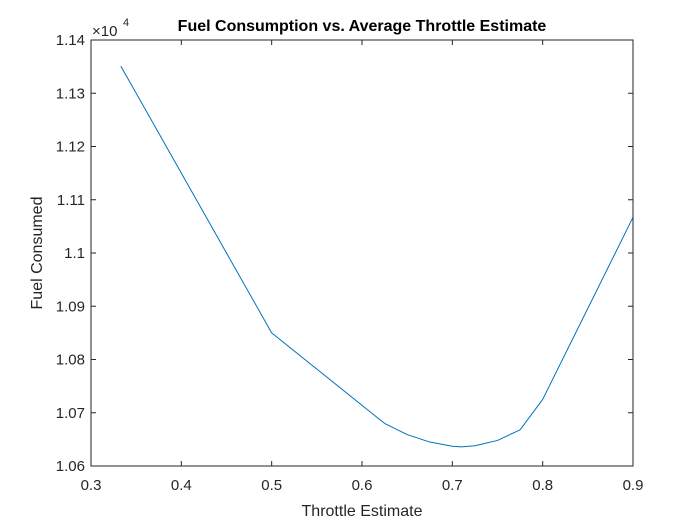 The height and width of the screenshot is (530, 700). I want to click on y-tick-label: 1.07, so click(70, 413).